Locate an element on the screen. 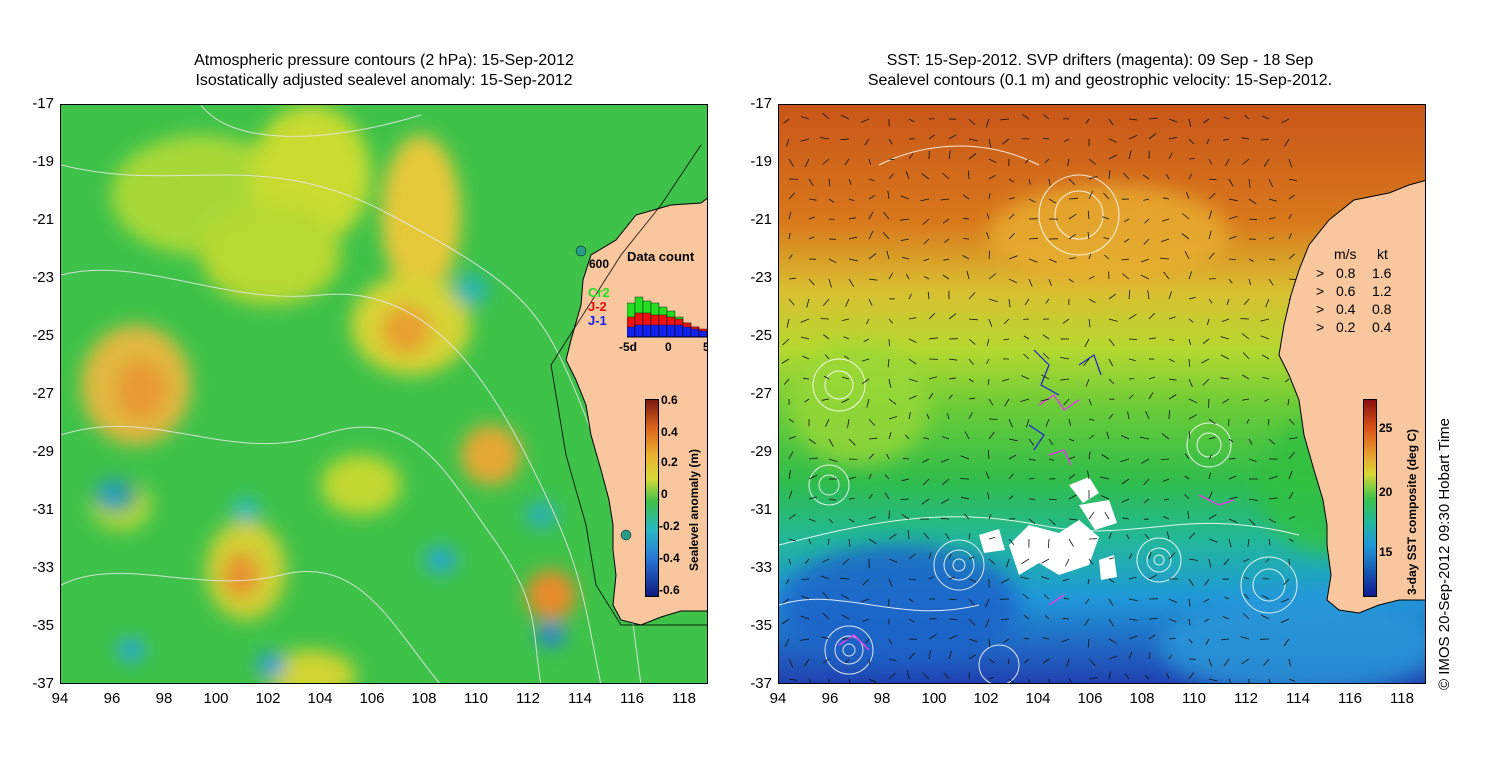 The image size is (1500, 780). left-ytick: -21 is located at coordinates (43, 219).